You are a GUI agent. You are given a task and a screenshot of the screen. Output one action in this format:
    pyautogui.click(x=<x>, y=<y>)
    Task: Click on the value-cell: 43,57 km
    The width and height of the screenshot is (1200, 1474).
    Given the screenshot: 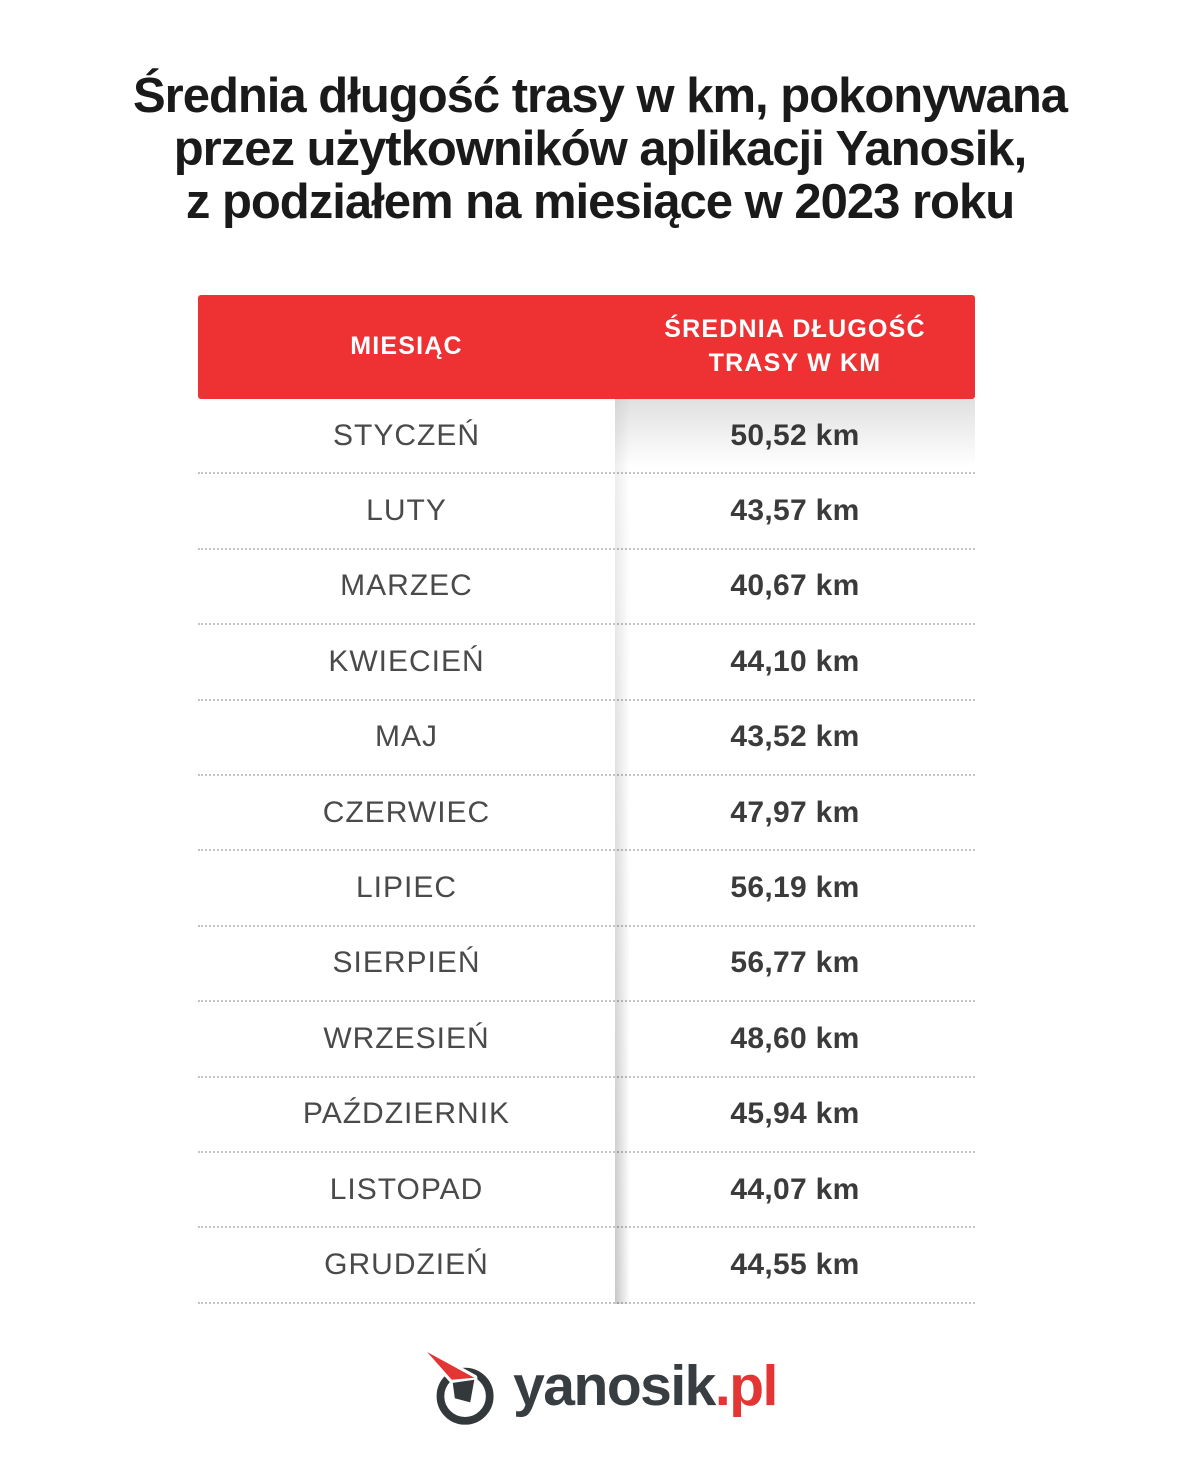 What is the action you would take?
    pyautogui.click(x=795, y=511)
    